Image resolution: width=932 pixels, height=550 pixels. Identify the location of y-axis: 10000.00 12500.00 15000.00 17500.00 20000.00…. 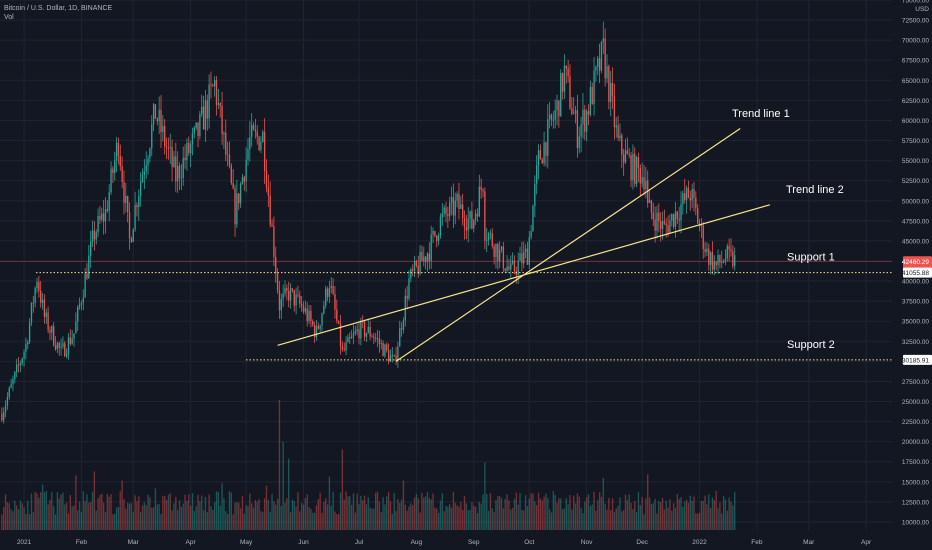
(912, 275).